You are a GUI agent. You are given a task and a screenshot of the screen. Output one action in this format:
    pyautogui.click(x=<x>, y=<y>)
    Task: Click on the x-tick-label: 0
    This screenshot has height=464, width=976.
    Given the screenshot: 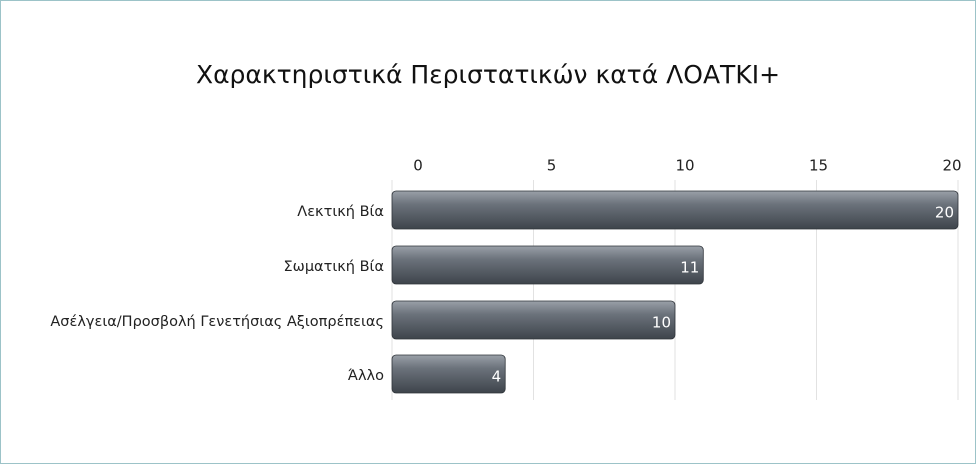 What is the action you would take?
    pyautogui.click(x=418, y=166)
    